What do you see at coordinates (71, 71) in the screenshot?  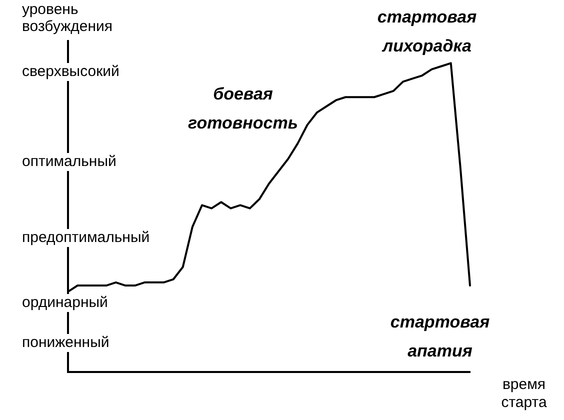 I see `annotation: сверхвысокий` at bounding box center [71, 71].